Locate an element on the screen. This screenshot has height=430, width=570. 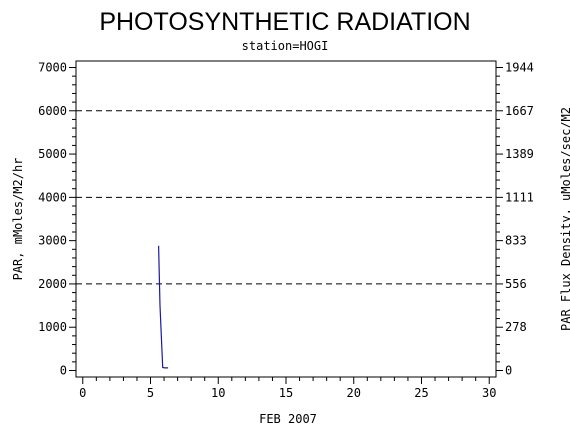
y-tick-label-left-0: 0 is located at coordinates (63, 371).